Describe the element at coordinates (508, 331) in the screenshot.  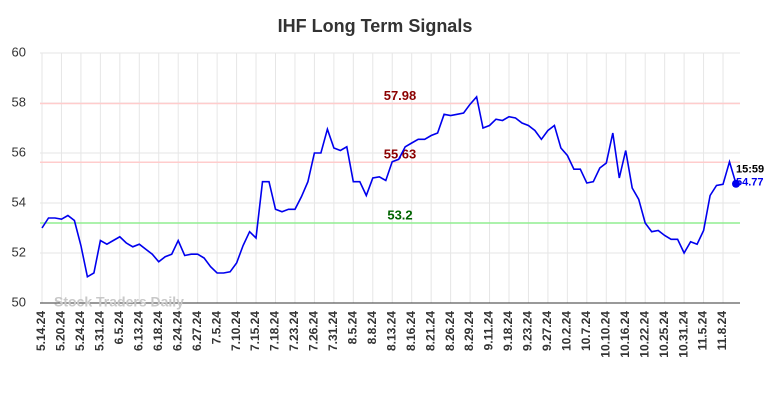
I see `x-tick-label: 9.18.24` at that location.